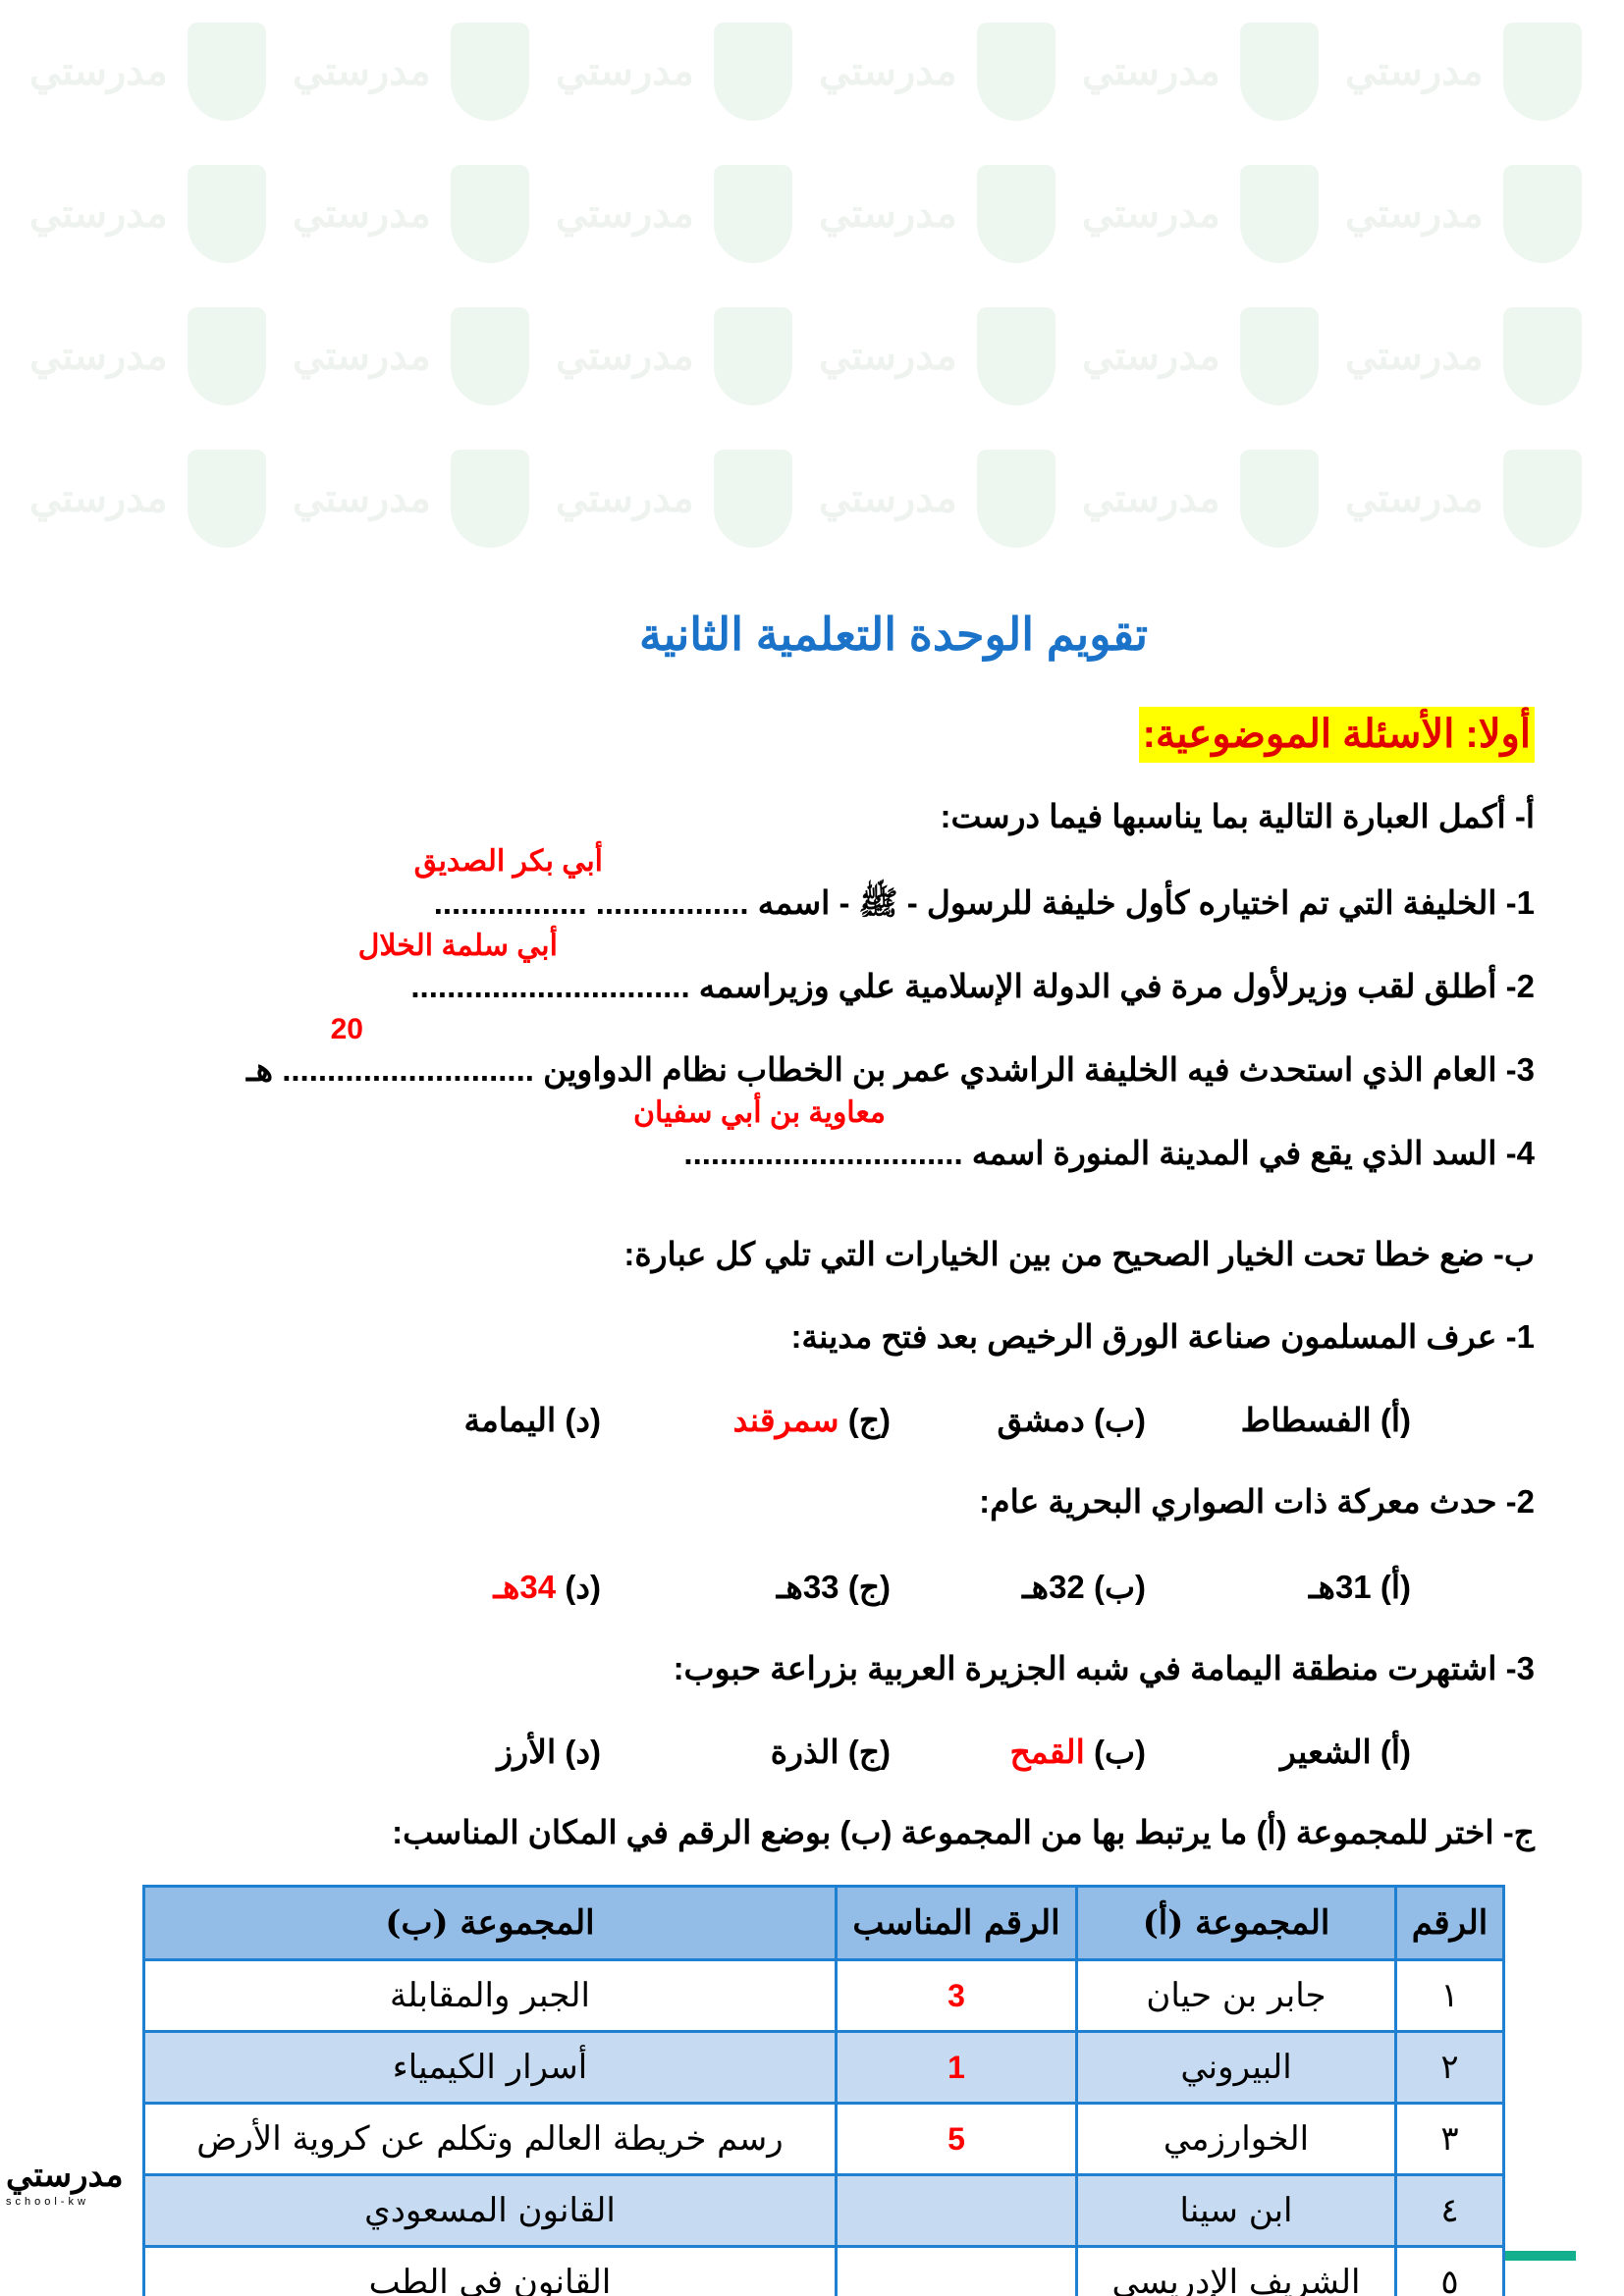  I want to click on section-heading: أولا: الأسئلة الموضوعية:, so click(1336, 735).